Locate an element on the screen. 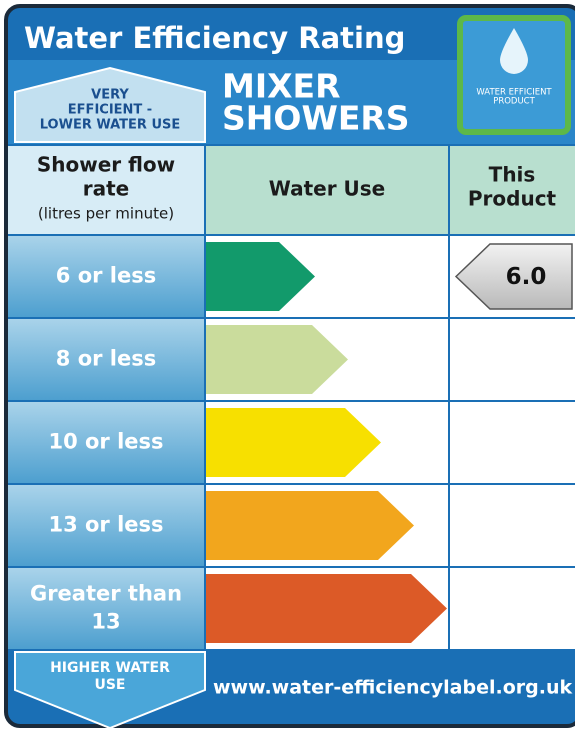 The width and height of the screenshot is (575, 732). flow-label: 6 or less is located at coordinates (106, 276).